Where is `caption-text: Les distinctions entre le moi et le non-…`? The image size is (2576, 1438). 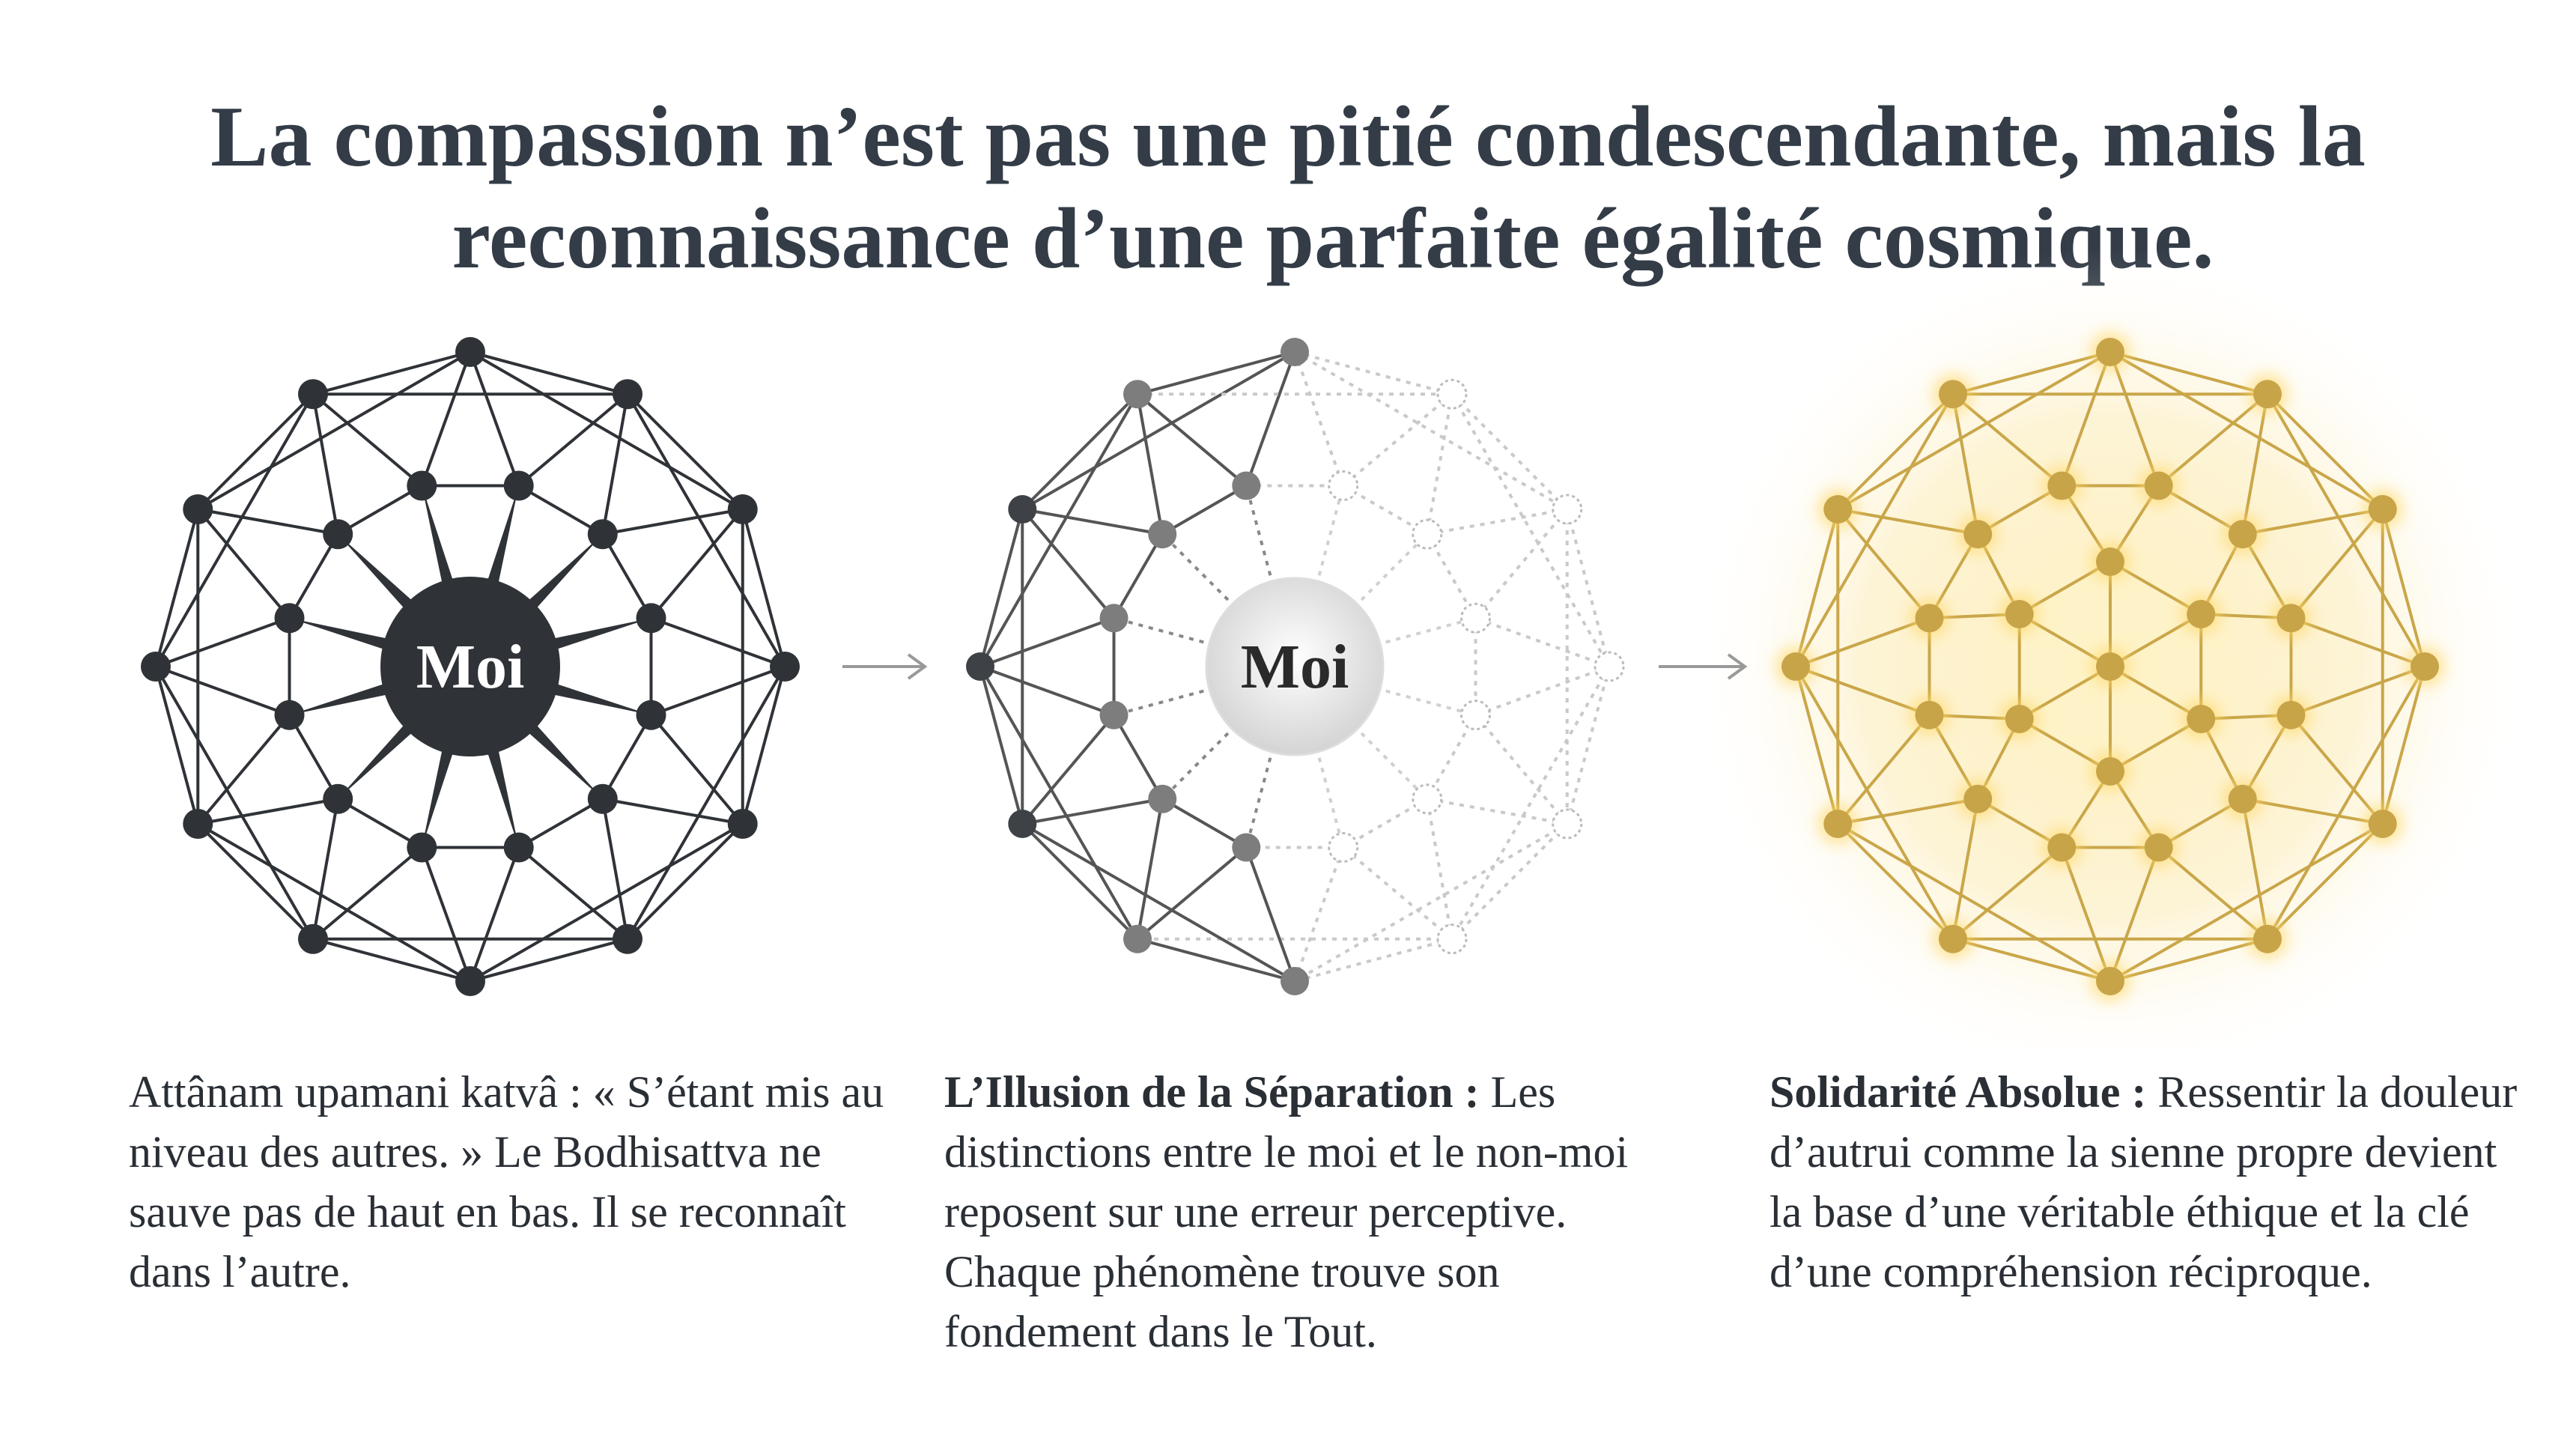
caption-text: Les distinctions entre le moi et le non-… is located at coordinates (1286, 1211).